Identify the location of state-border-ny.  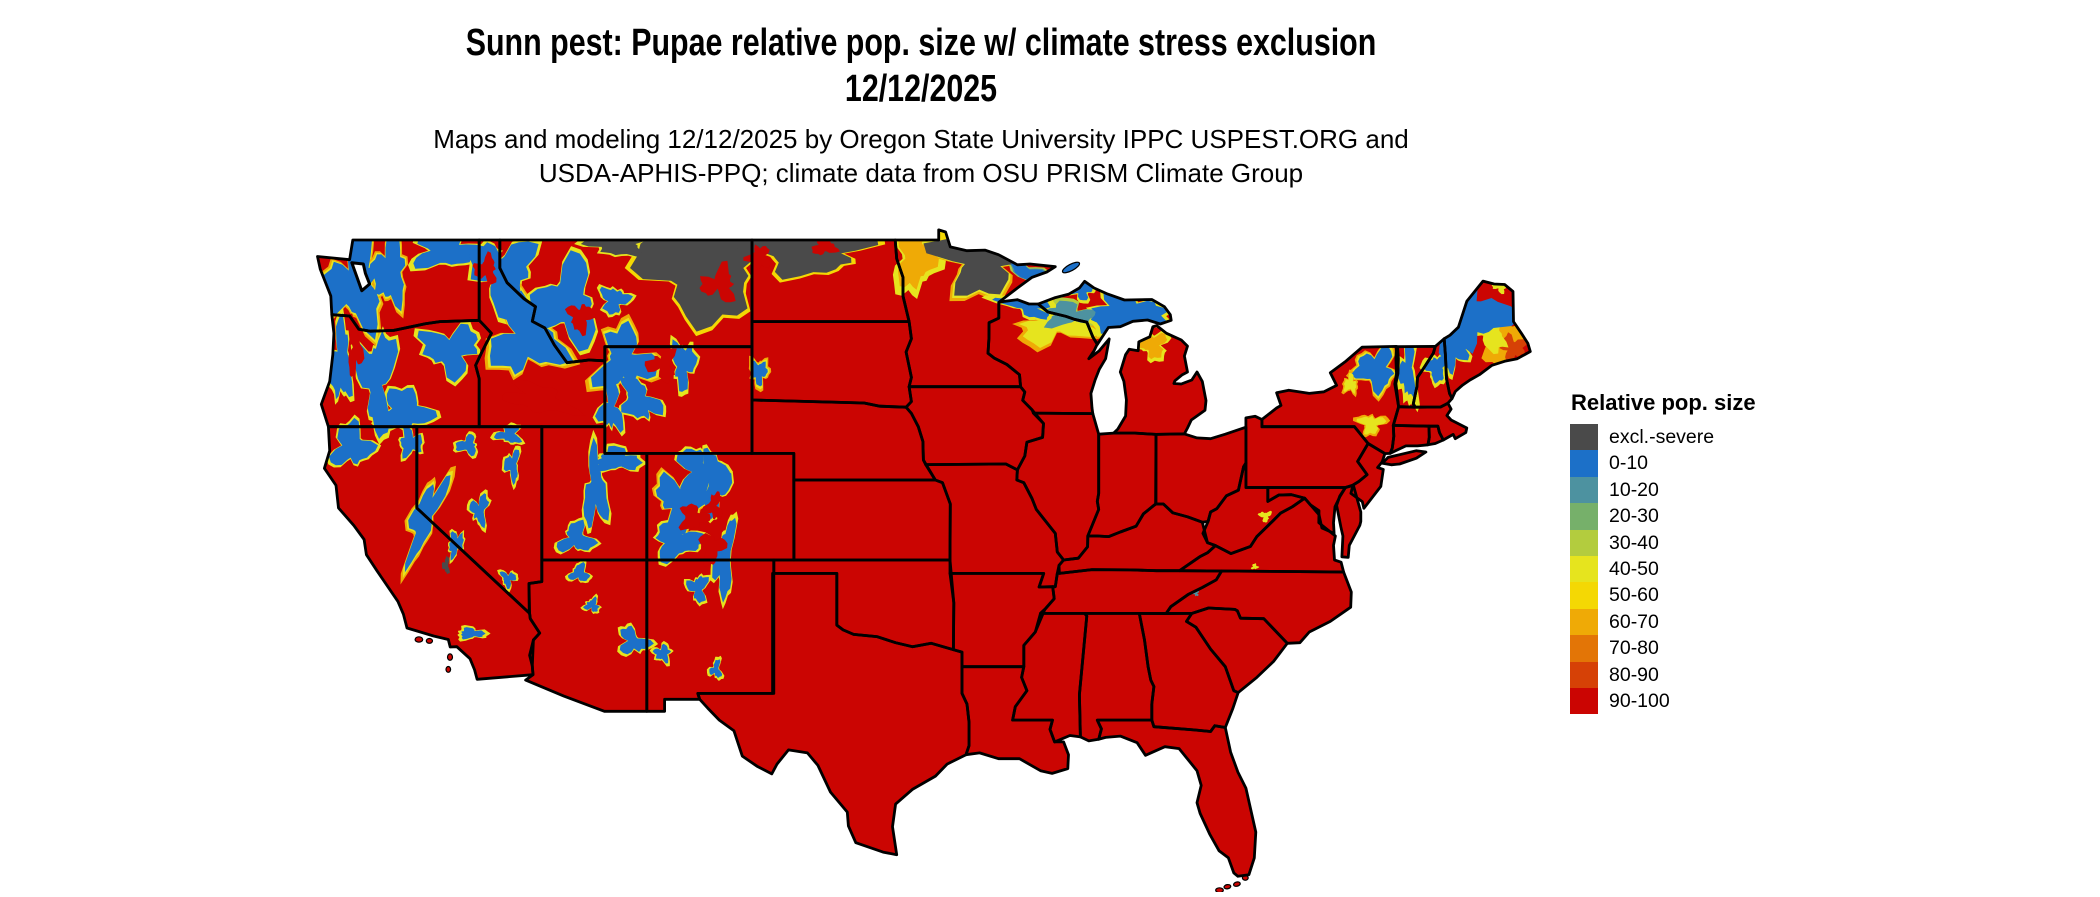
(1330, 400).